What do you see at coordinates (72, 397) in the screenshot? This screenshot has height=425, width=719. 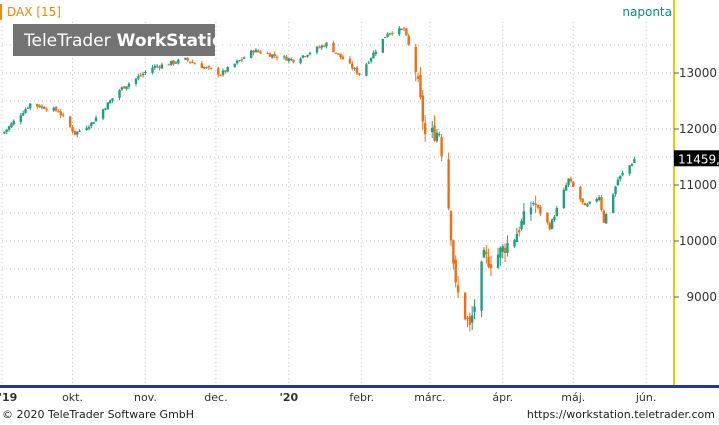 I see `x-tick-label: okt.` at bounding box center [72, 397].